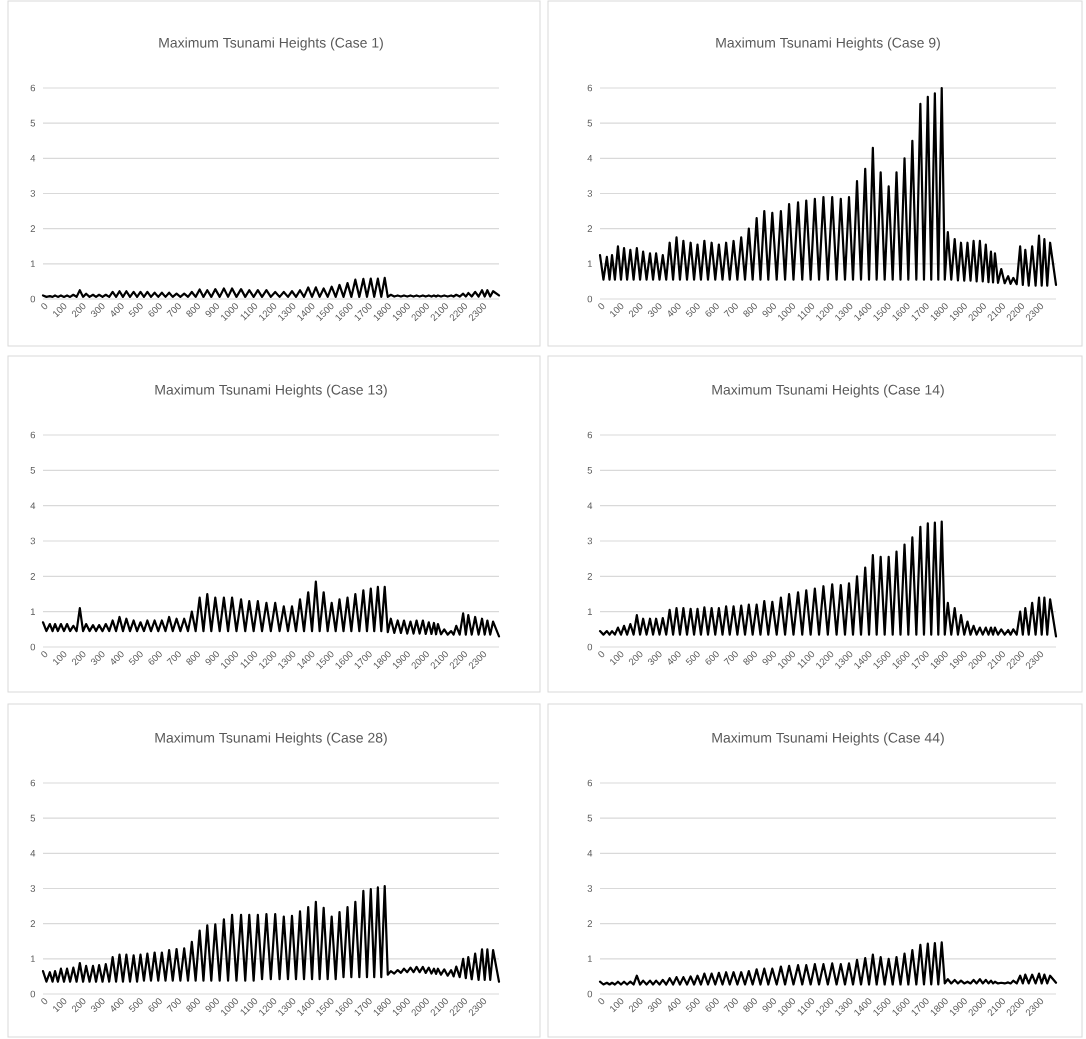 The height and width of the screenshot is (1039, 1086). What do you see at coordinates (828, 44) in the screenshot?
I see `chart-title: Maximum Tsunami Heights (Case 9)` at bounding box center [828, 44].